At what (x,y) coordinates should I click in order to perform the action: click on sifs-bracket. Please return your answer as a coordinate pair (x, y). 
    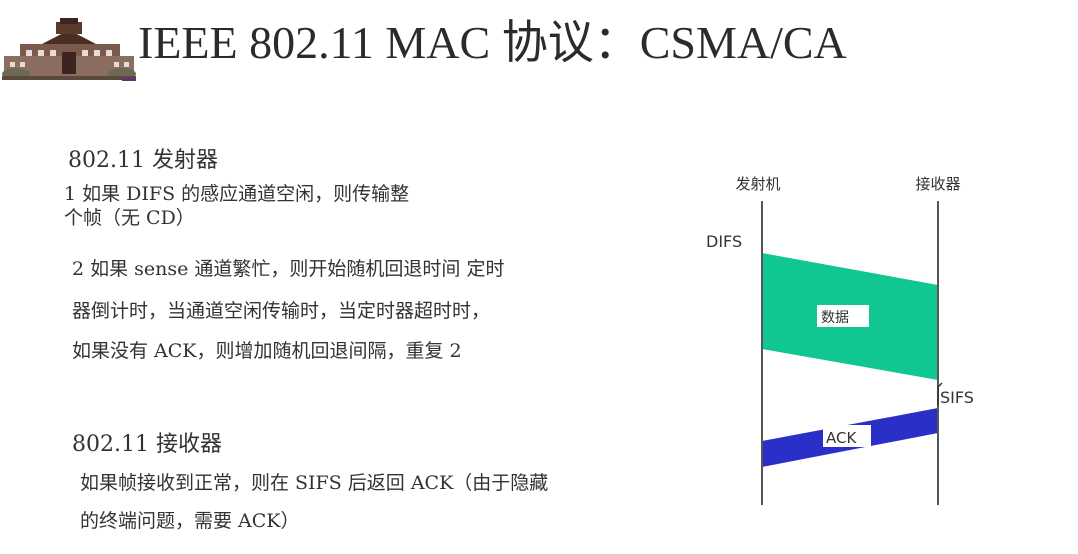
    Looking at the image, I should click on (940, 393).